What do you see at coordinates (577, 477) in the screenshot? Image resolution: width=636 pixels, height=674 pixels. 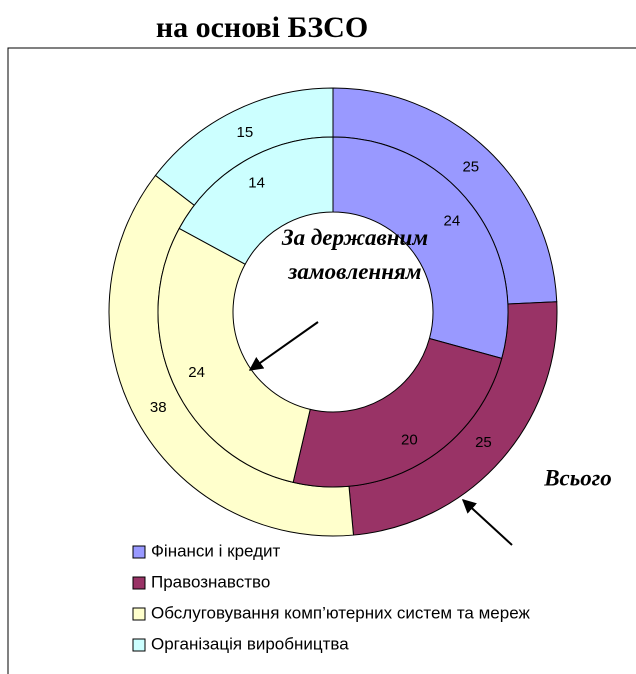 I see `outer-ring-annotation: Всього` at bounding box center [577, 477].